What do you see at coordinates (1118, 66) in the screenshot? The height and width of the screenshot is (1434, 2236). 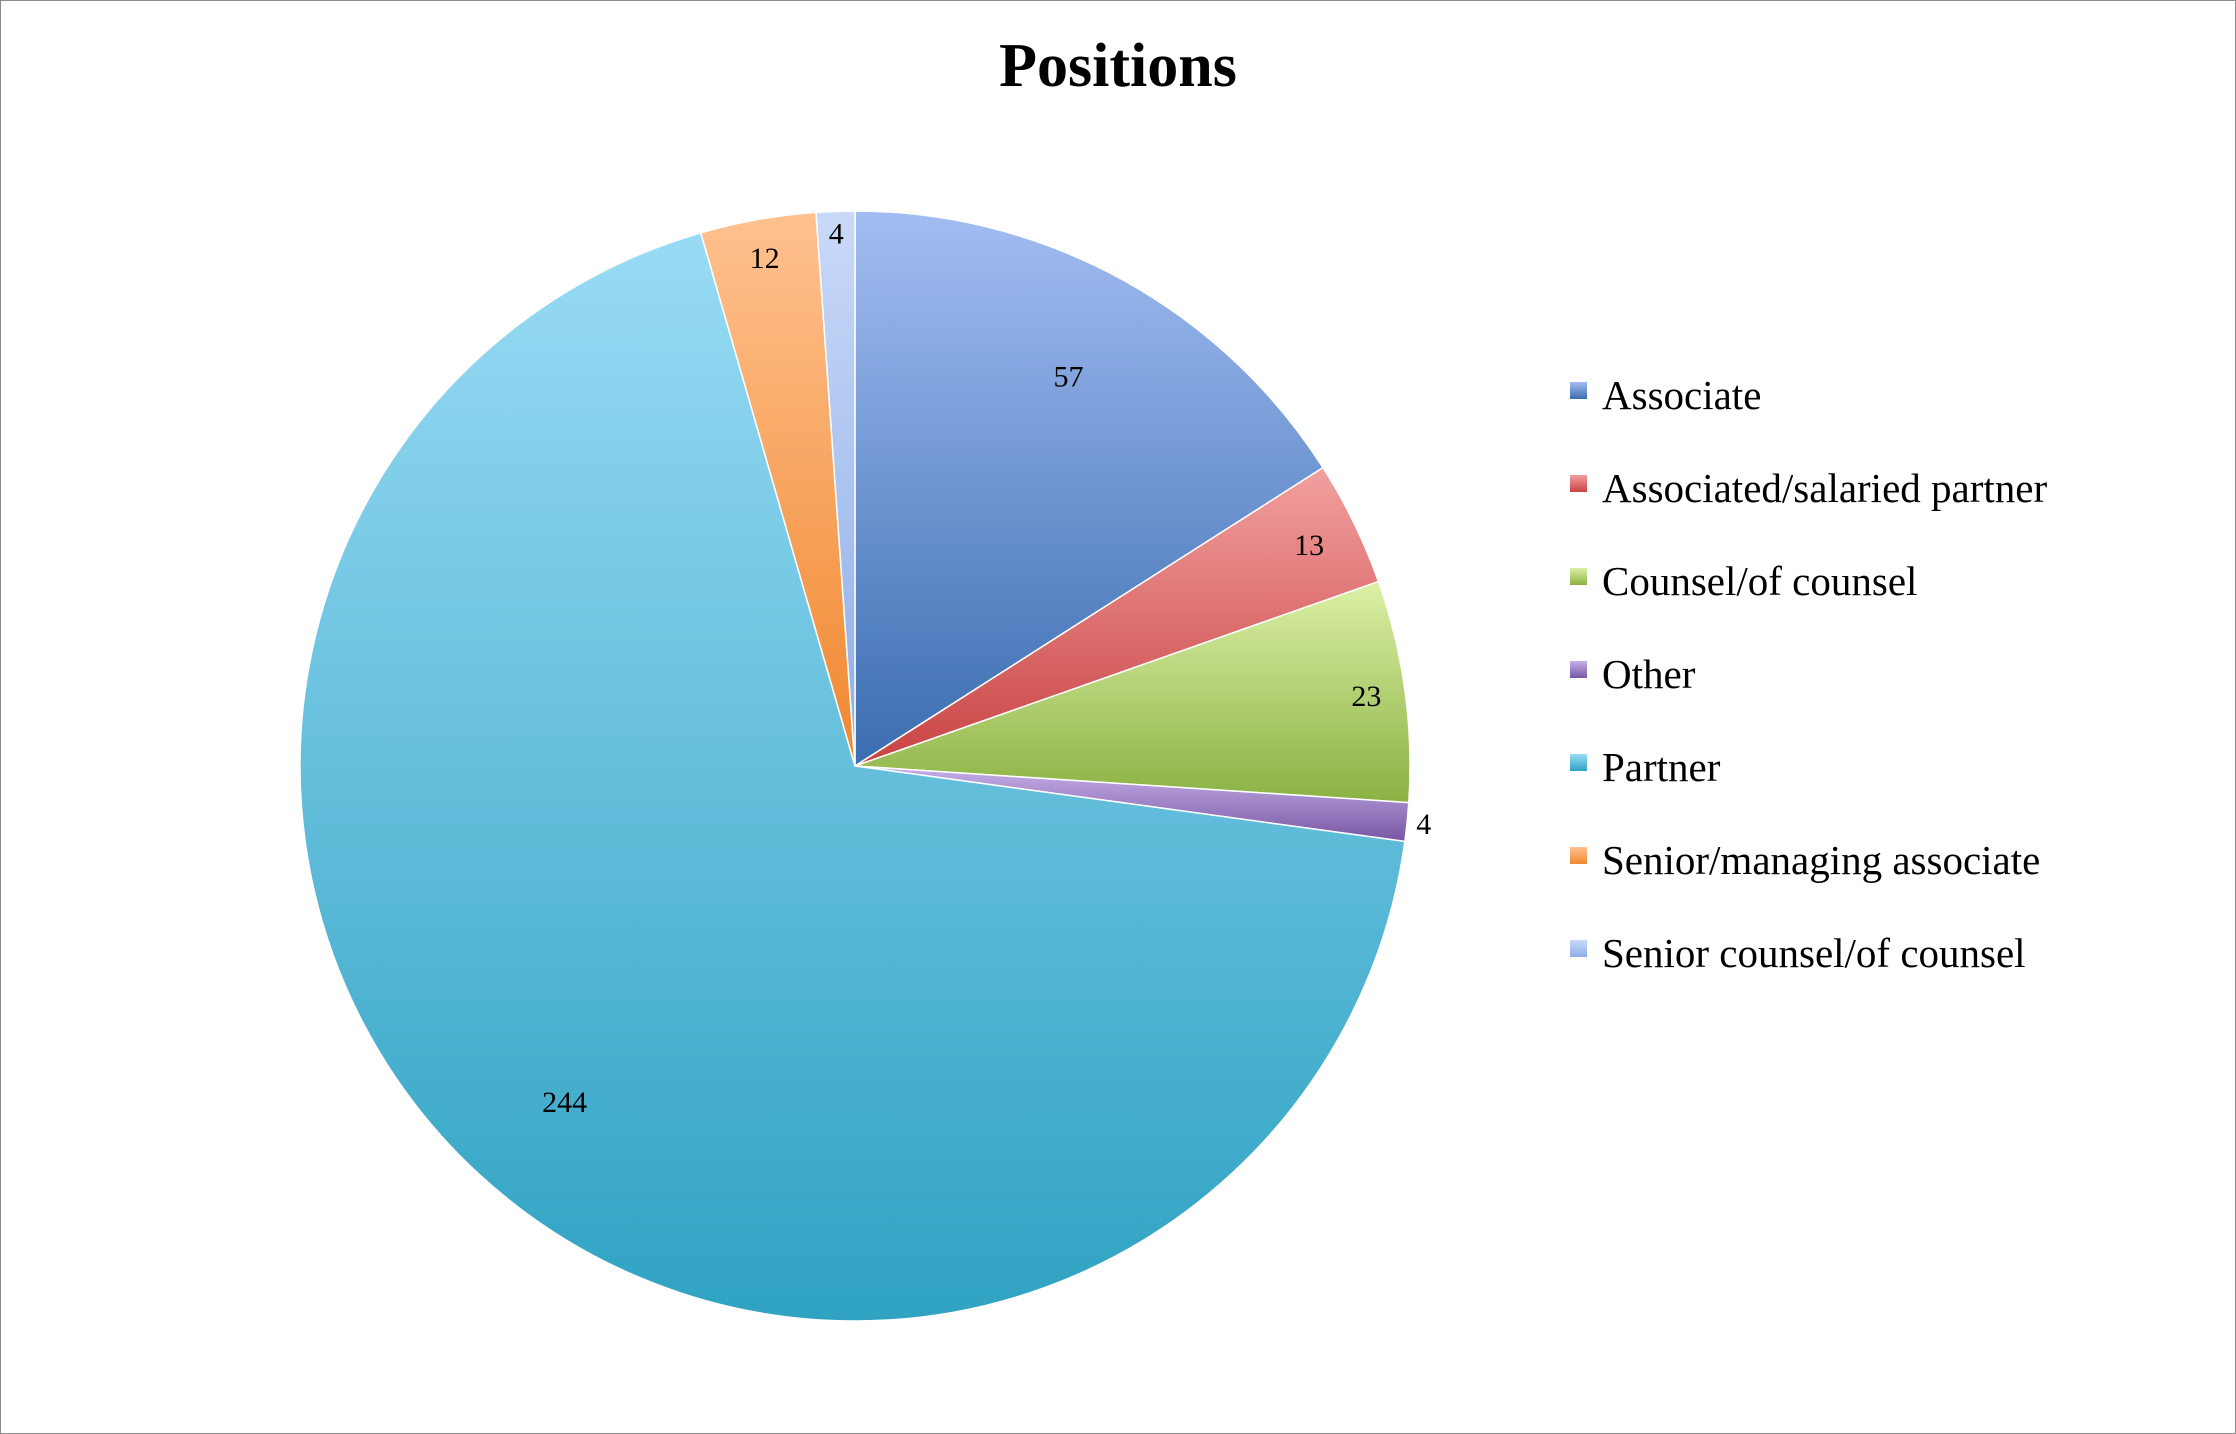 I see `chart-title: Positions` at bounding box center [1118, 66].